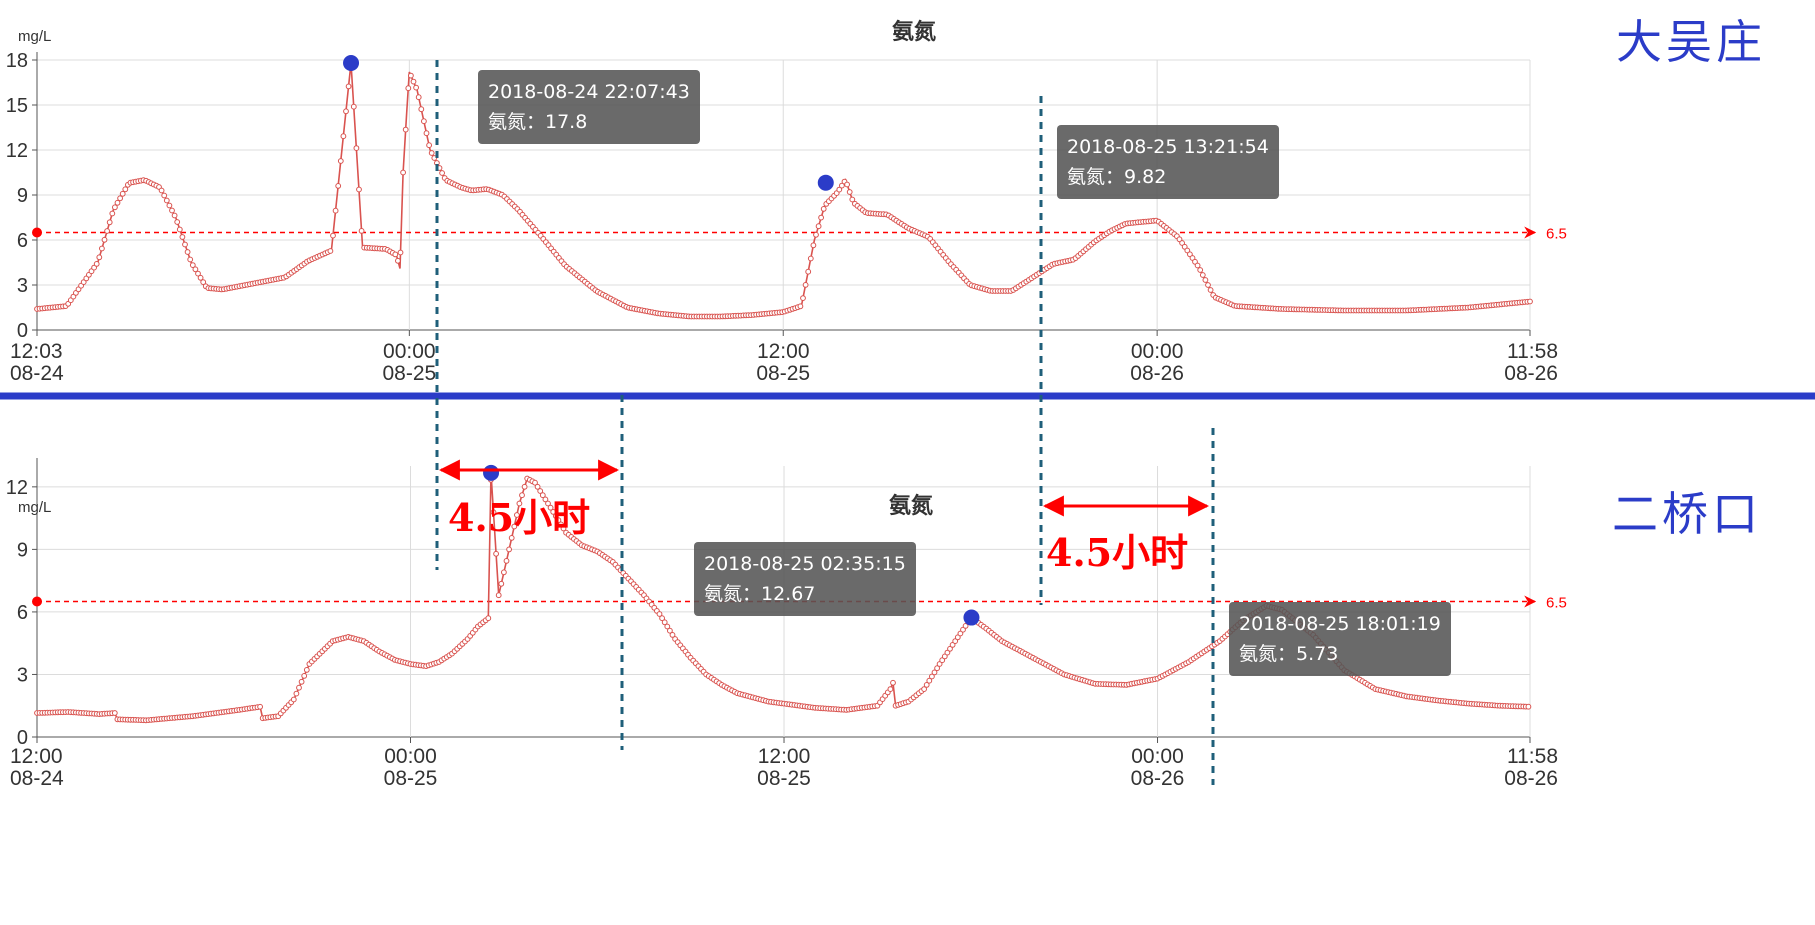  Describe the element at coordinates (589, 107) in the screenshot. I see `tooltip-peak-top-1: 2018-08-24 22:07:43 氨氮：17.8` at that location.